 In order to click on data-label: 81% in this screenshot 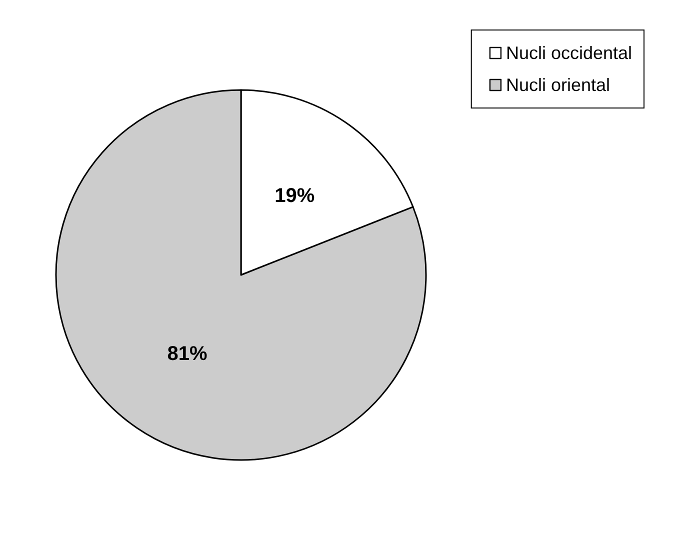, I will do `click(187, 353)`.